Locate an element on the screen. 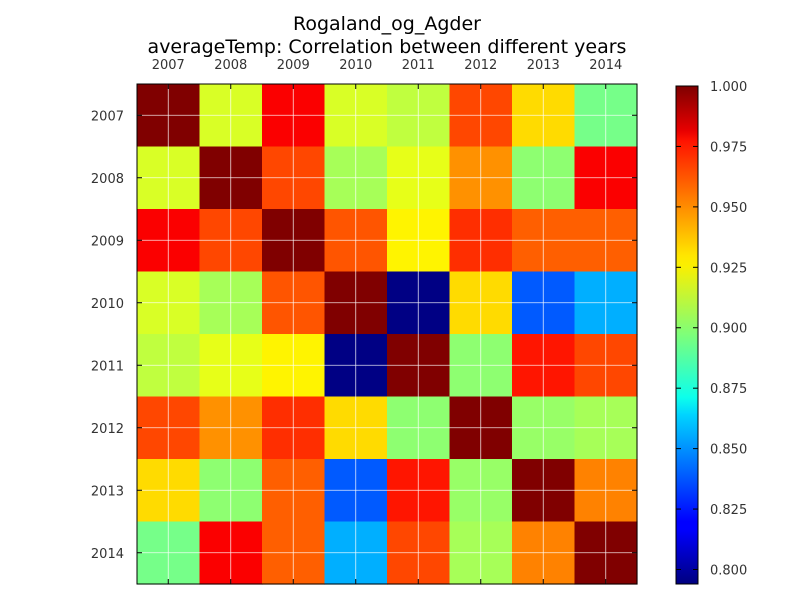 The width and height of the screenshot is (800, 604). colorbar-tick-label: 0.825 is located at coordinates (728, 510).